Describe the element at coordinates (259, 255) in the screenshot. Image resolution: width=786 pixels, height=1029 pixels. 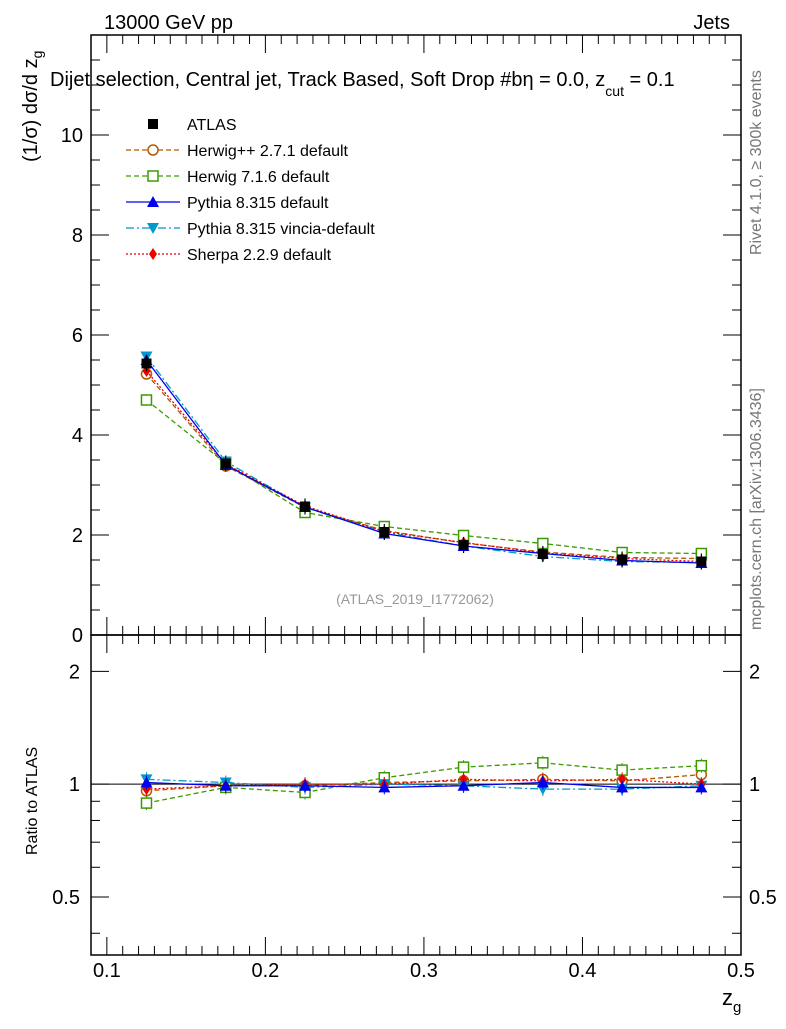
I see `legend-label-sherpa: Sherpa 2.2.9 default` at that location.